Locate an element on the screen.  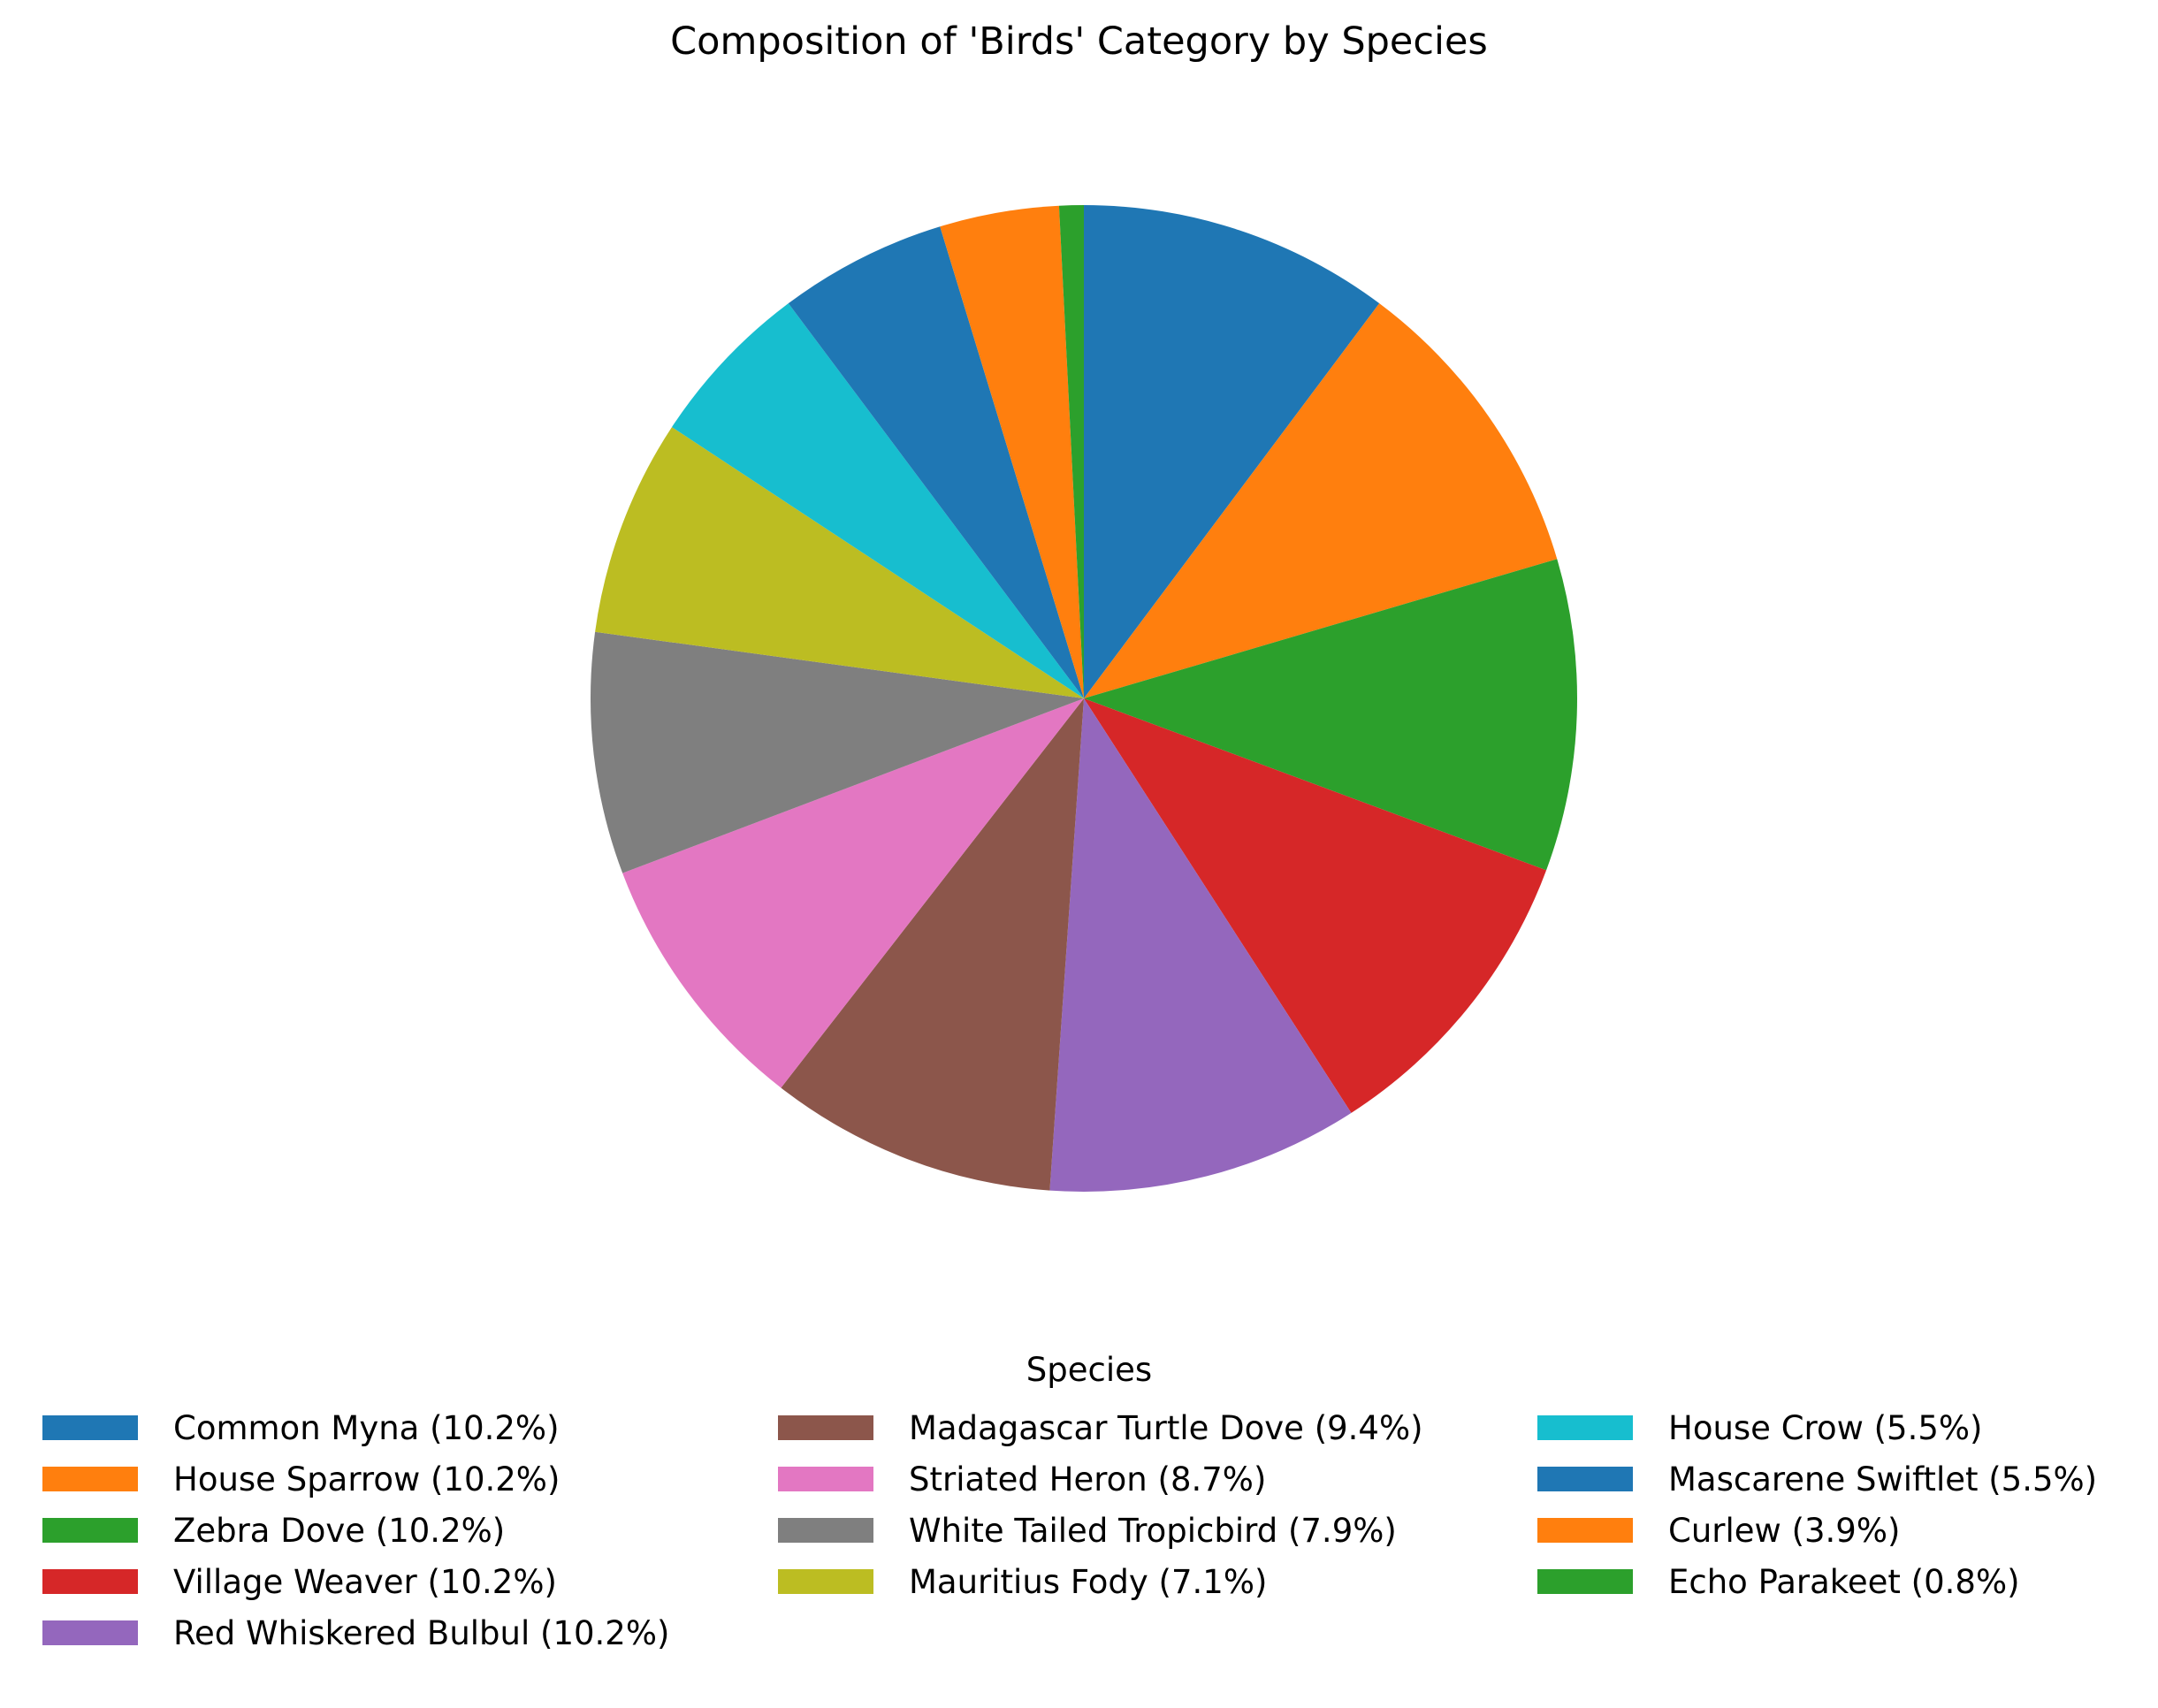
legend-item: Common Myna (10.2%) is located at coordinates (355, 1427).